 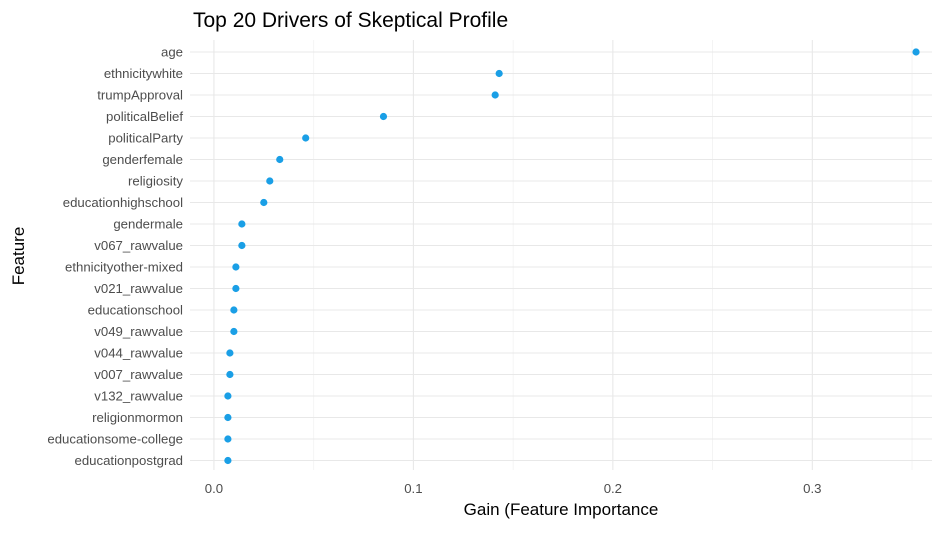 What do you see at coordinates (137, 417) in the screenshot?
I see `y-tick-label: religionmormon` at bounding box center [137, 417].